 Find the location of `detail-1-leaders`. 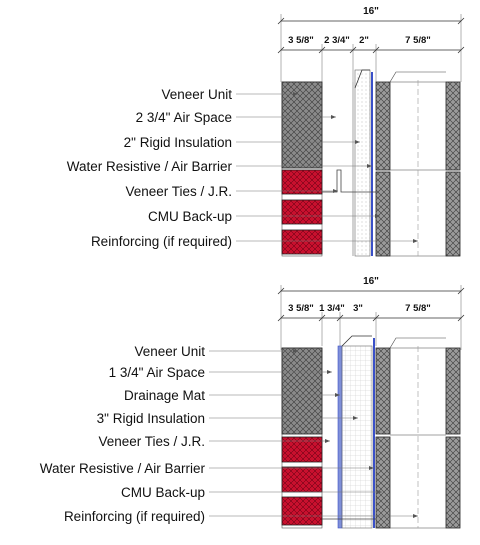

detail-1-leaders is located at coordinates (327, 167).